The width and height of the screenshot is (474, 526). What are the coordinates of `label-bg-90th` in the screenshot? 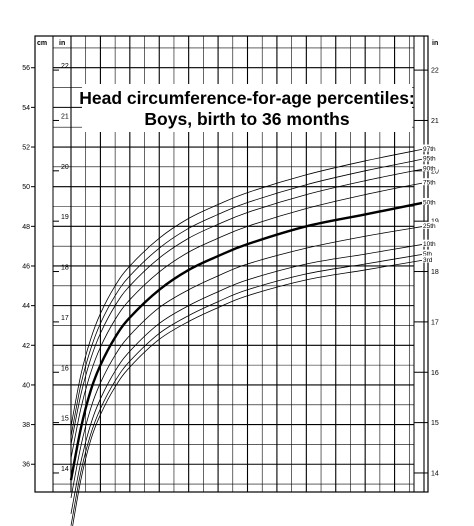 It's located at (430, 168).